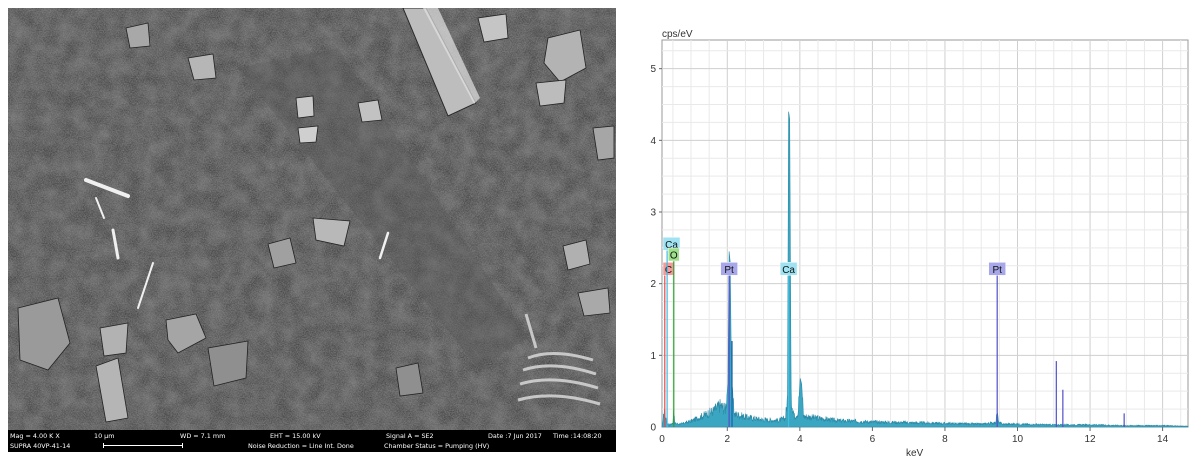  What do you see at coordinates (653, 141) in the screenshot?
I see `y-tick-label: 4` at bounding box center [653, 141].